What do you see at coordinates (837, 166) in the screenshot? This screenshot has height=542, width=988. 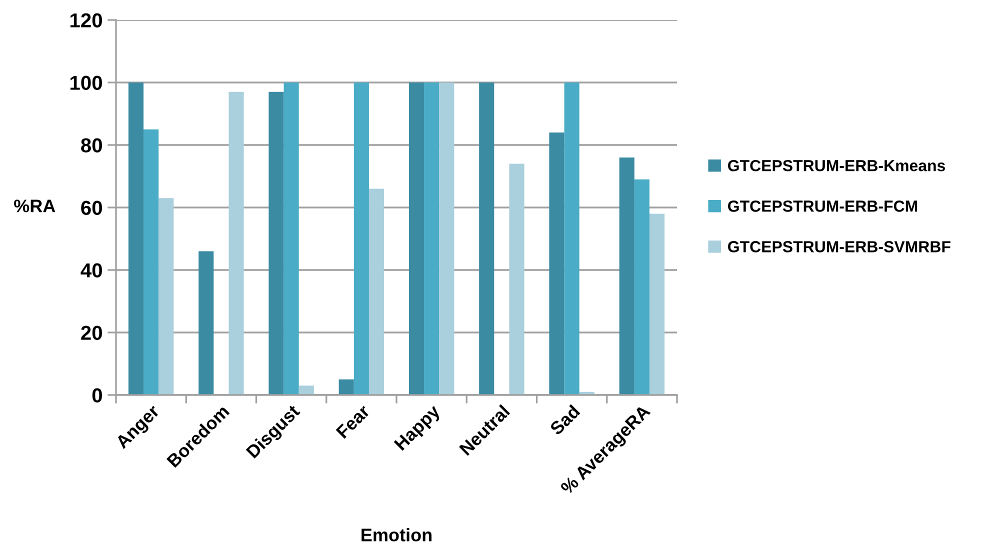 I see `legend-label: GTCEPSTRUM-ERB-Kmeans` at bounding box center [837, 166].